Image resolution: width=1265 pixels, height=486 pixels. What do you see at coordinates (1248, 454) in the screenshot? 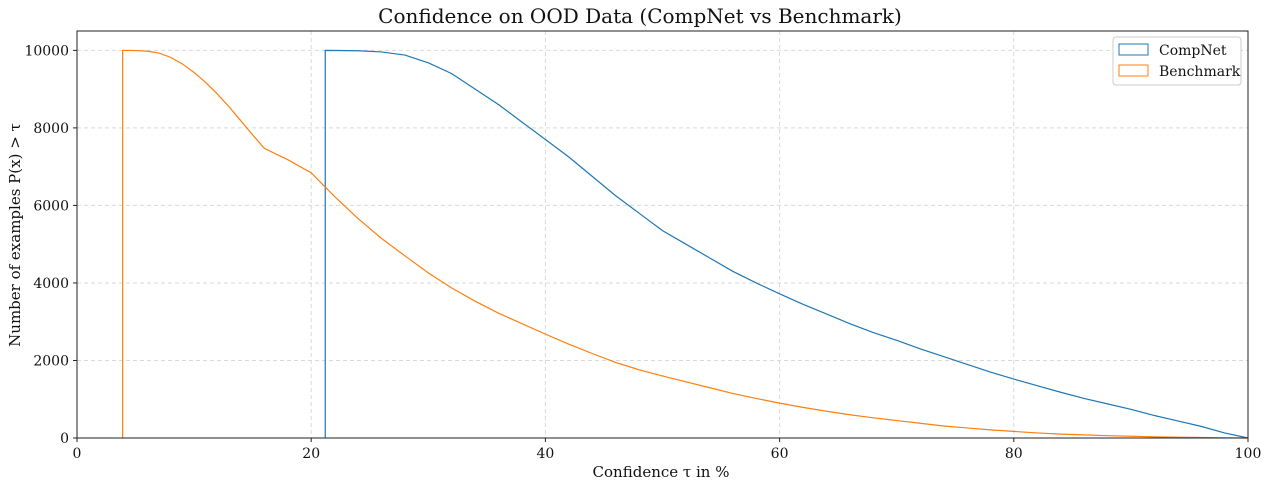
I see `x-tick-label: 100` at bounding box center [1248, 454].